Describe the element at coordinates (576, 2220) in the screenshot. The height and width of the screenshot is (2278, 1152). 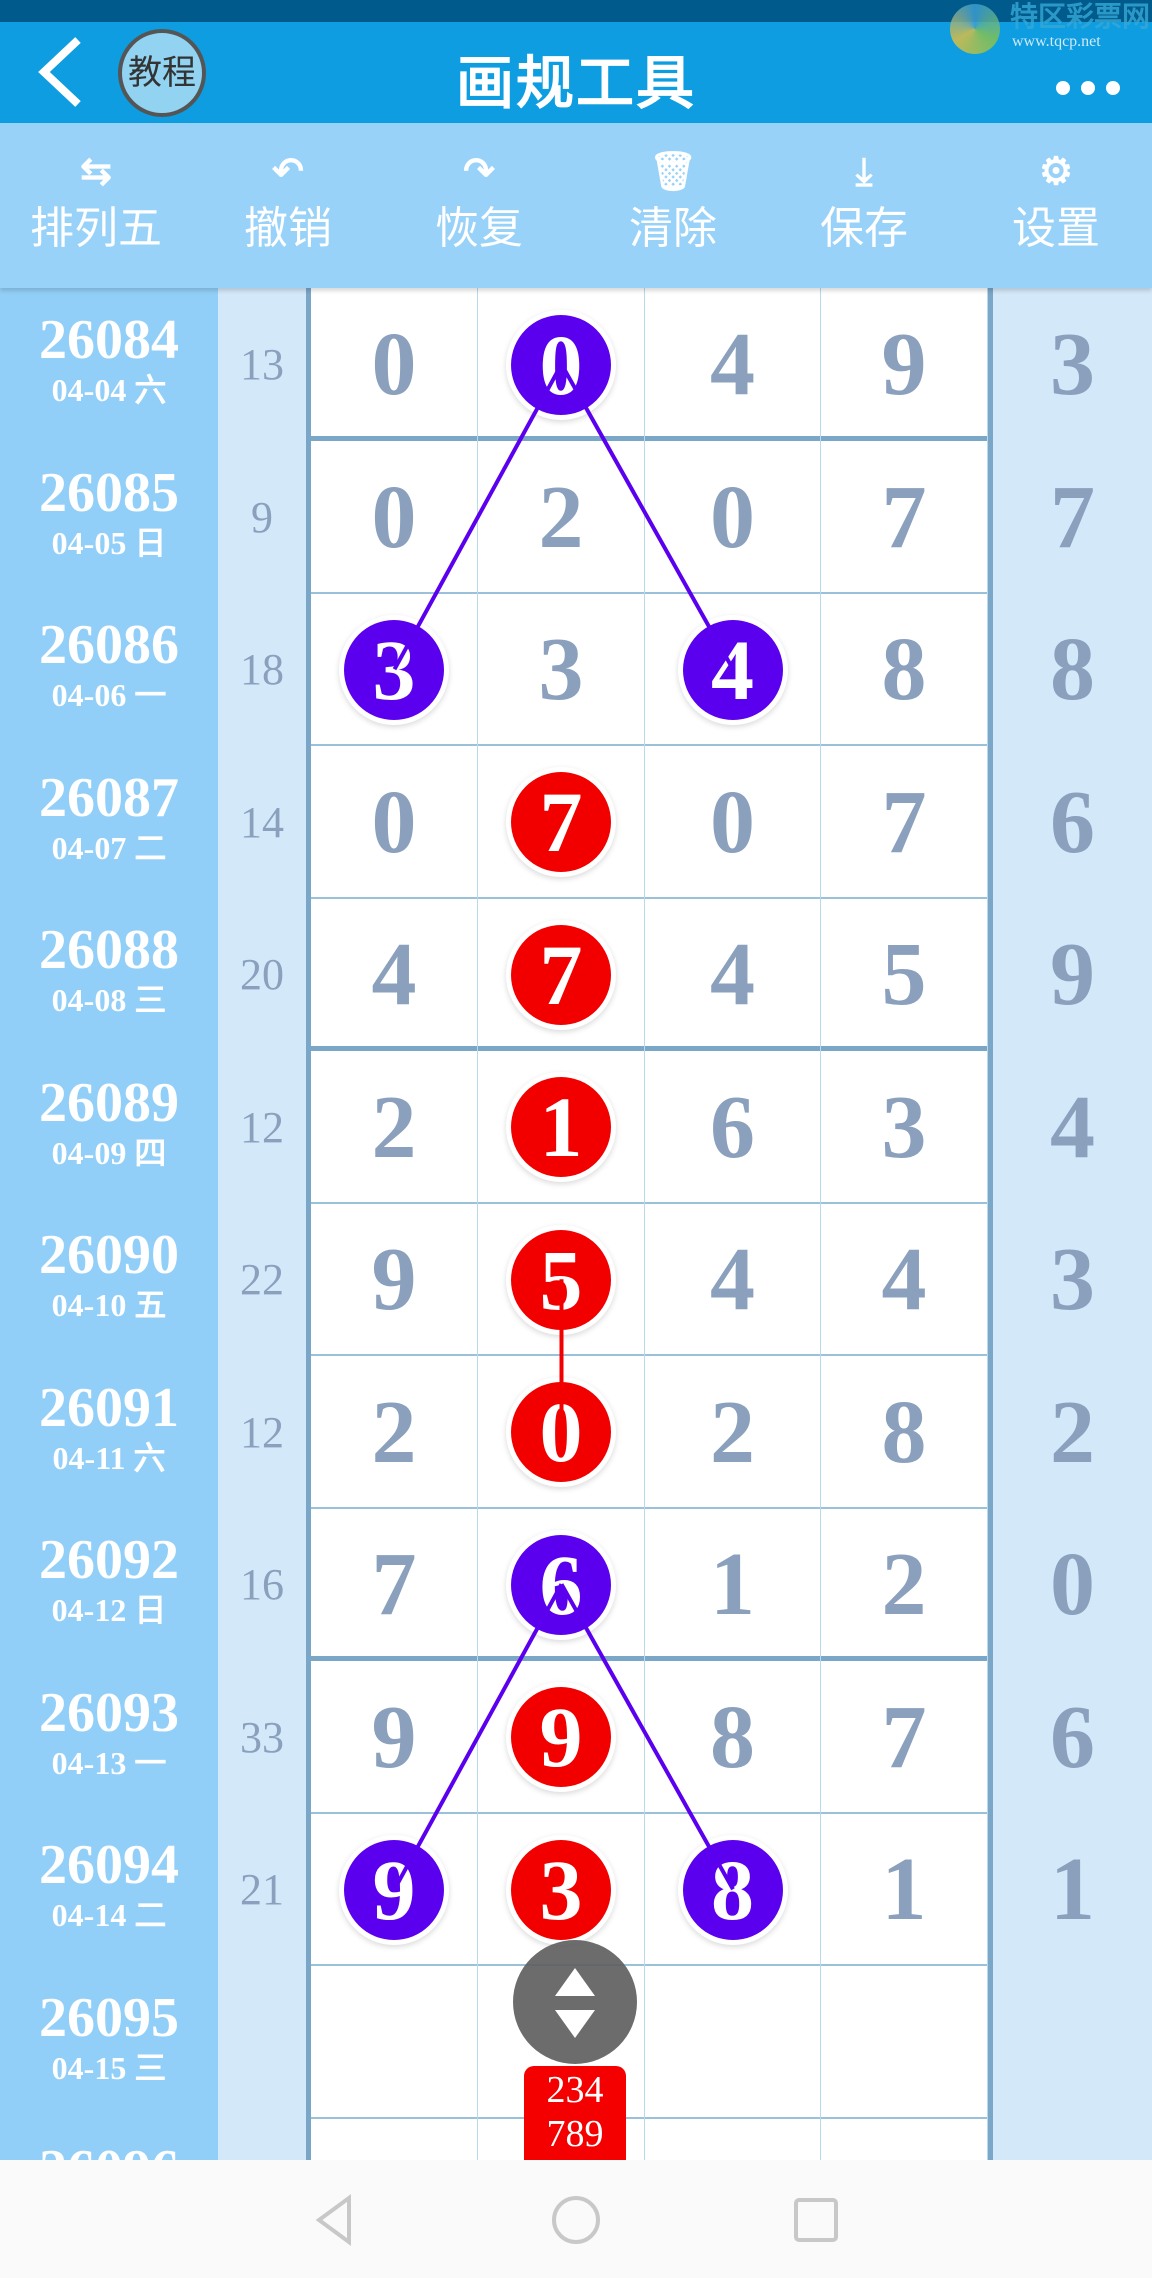
I see `nav-home-icon` at that location.